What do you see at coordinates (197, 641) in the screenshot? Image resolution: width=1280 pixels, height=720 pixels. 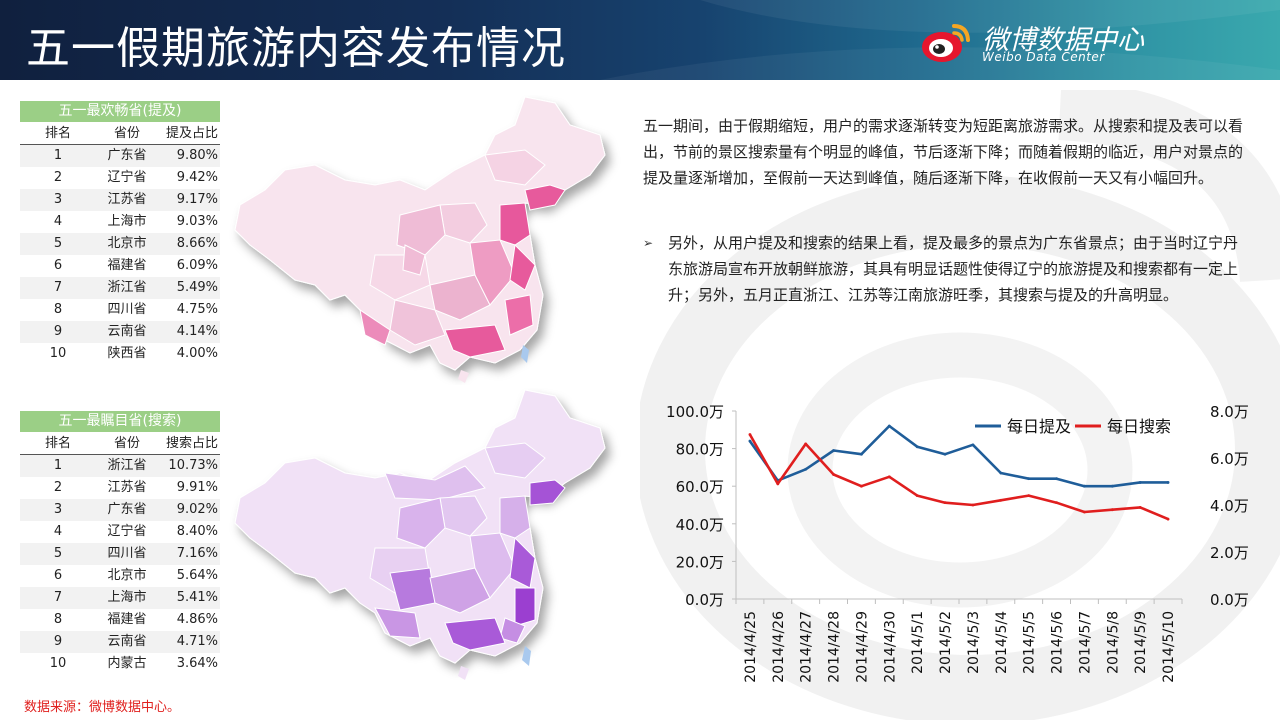 I see `cell-share: 4.71%` at bounding box center [197, 641].